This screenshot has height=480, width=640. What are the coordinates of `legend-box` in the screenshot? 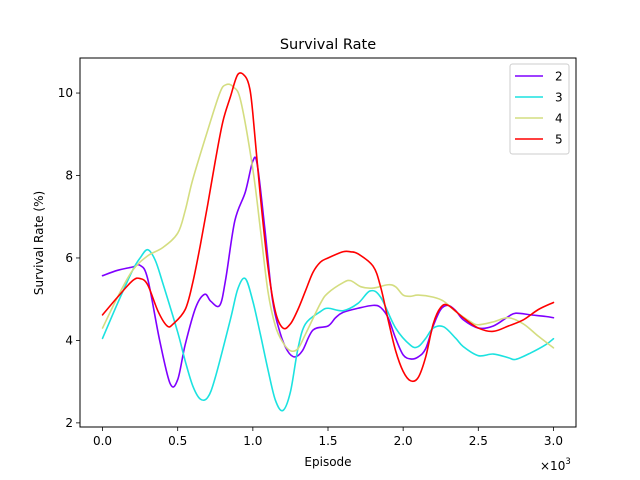 It's located at (539, 109).